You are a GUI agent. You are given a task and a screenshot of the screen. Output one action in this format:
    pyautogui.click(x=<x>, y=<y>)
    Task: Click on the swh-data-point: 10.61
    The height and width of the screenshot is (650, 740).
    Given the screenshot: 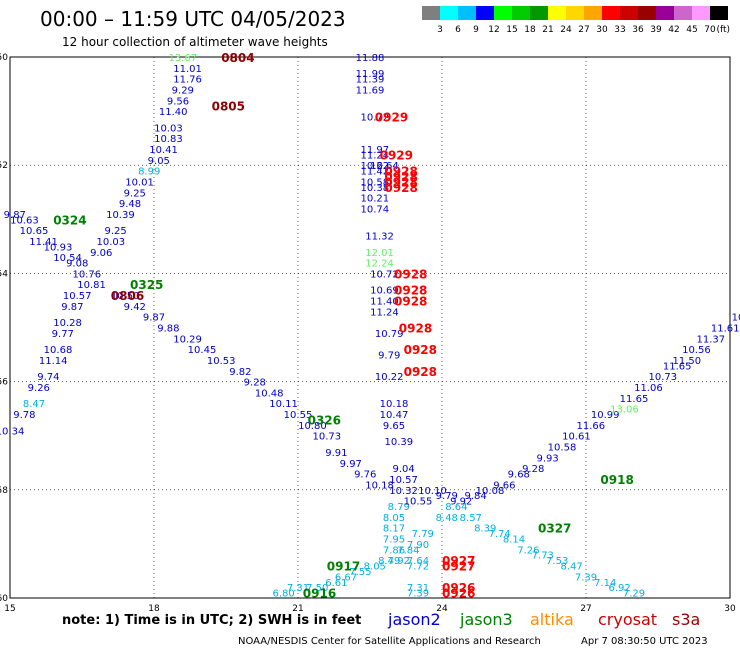 What is the action you would take?
    pyautogui.click(x=576, y=437)
    